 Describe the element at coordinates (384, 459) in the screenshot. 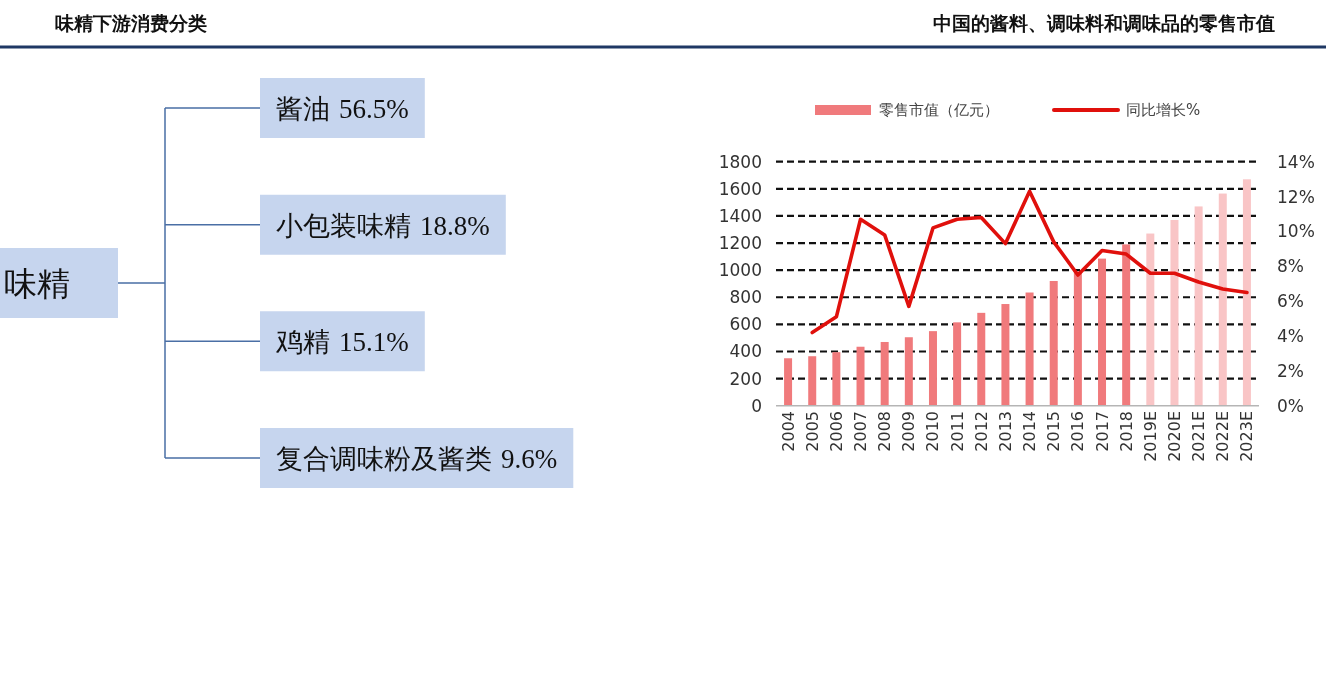

I see `category-label: 复合调味粉及酱类` at that location.